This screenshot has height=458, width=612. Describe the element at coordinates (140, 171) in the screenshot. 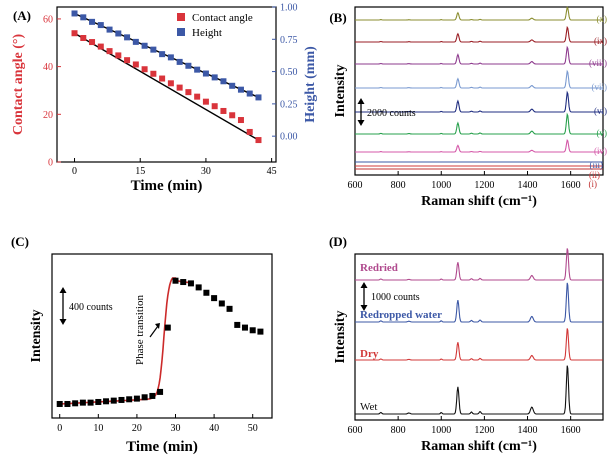

I see `x-tick-label: 15` at that location.